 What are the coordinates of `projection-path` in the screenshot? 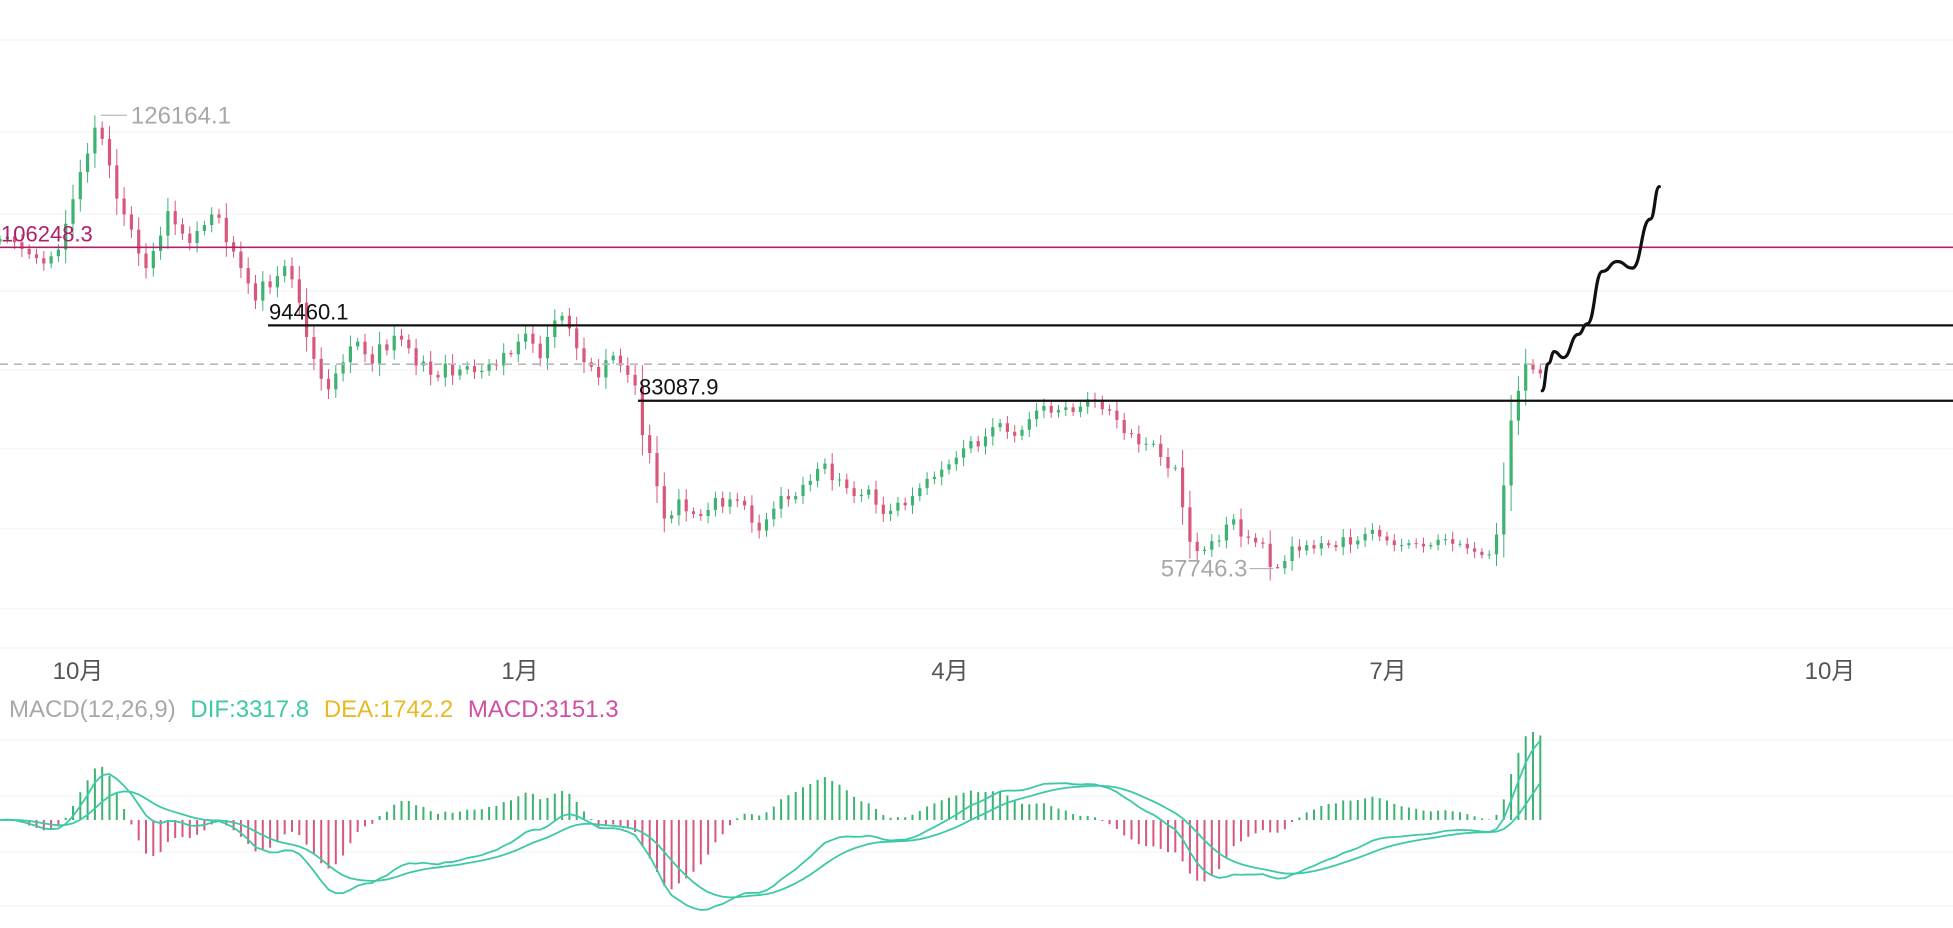 It's located at (1600, 289).